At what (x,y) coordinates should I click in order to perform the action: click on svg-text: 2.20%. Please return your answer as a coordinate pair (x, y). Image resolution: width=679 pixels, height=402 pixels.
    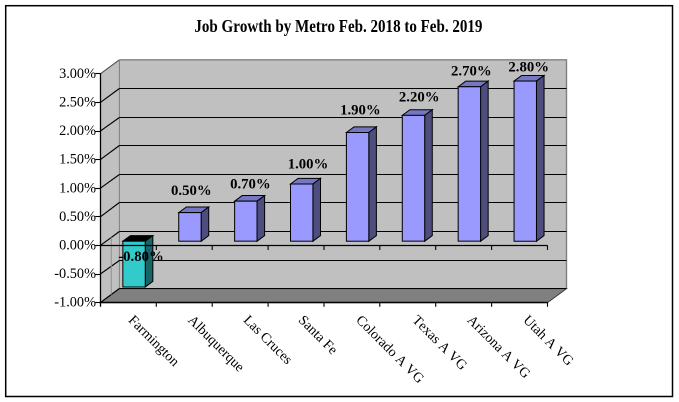
    Looking at the image, I should click on (419, 98).